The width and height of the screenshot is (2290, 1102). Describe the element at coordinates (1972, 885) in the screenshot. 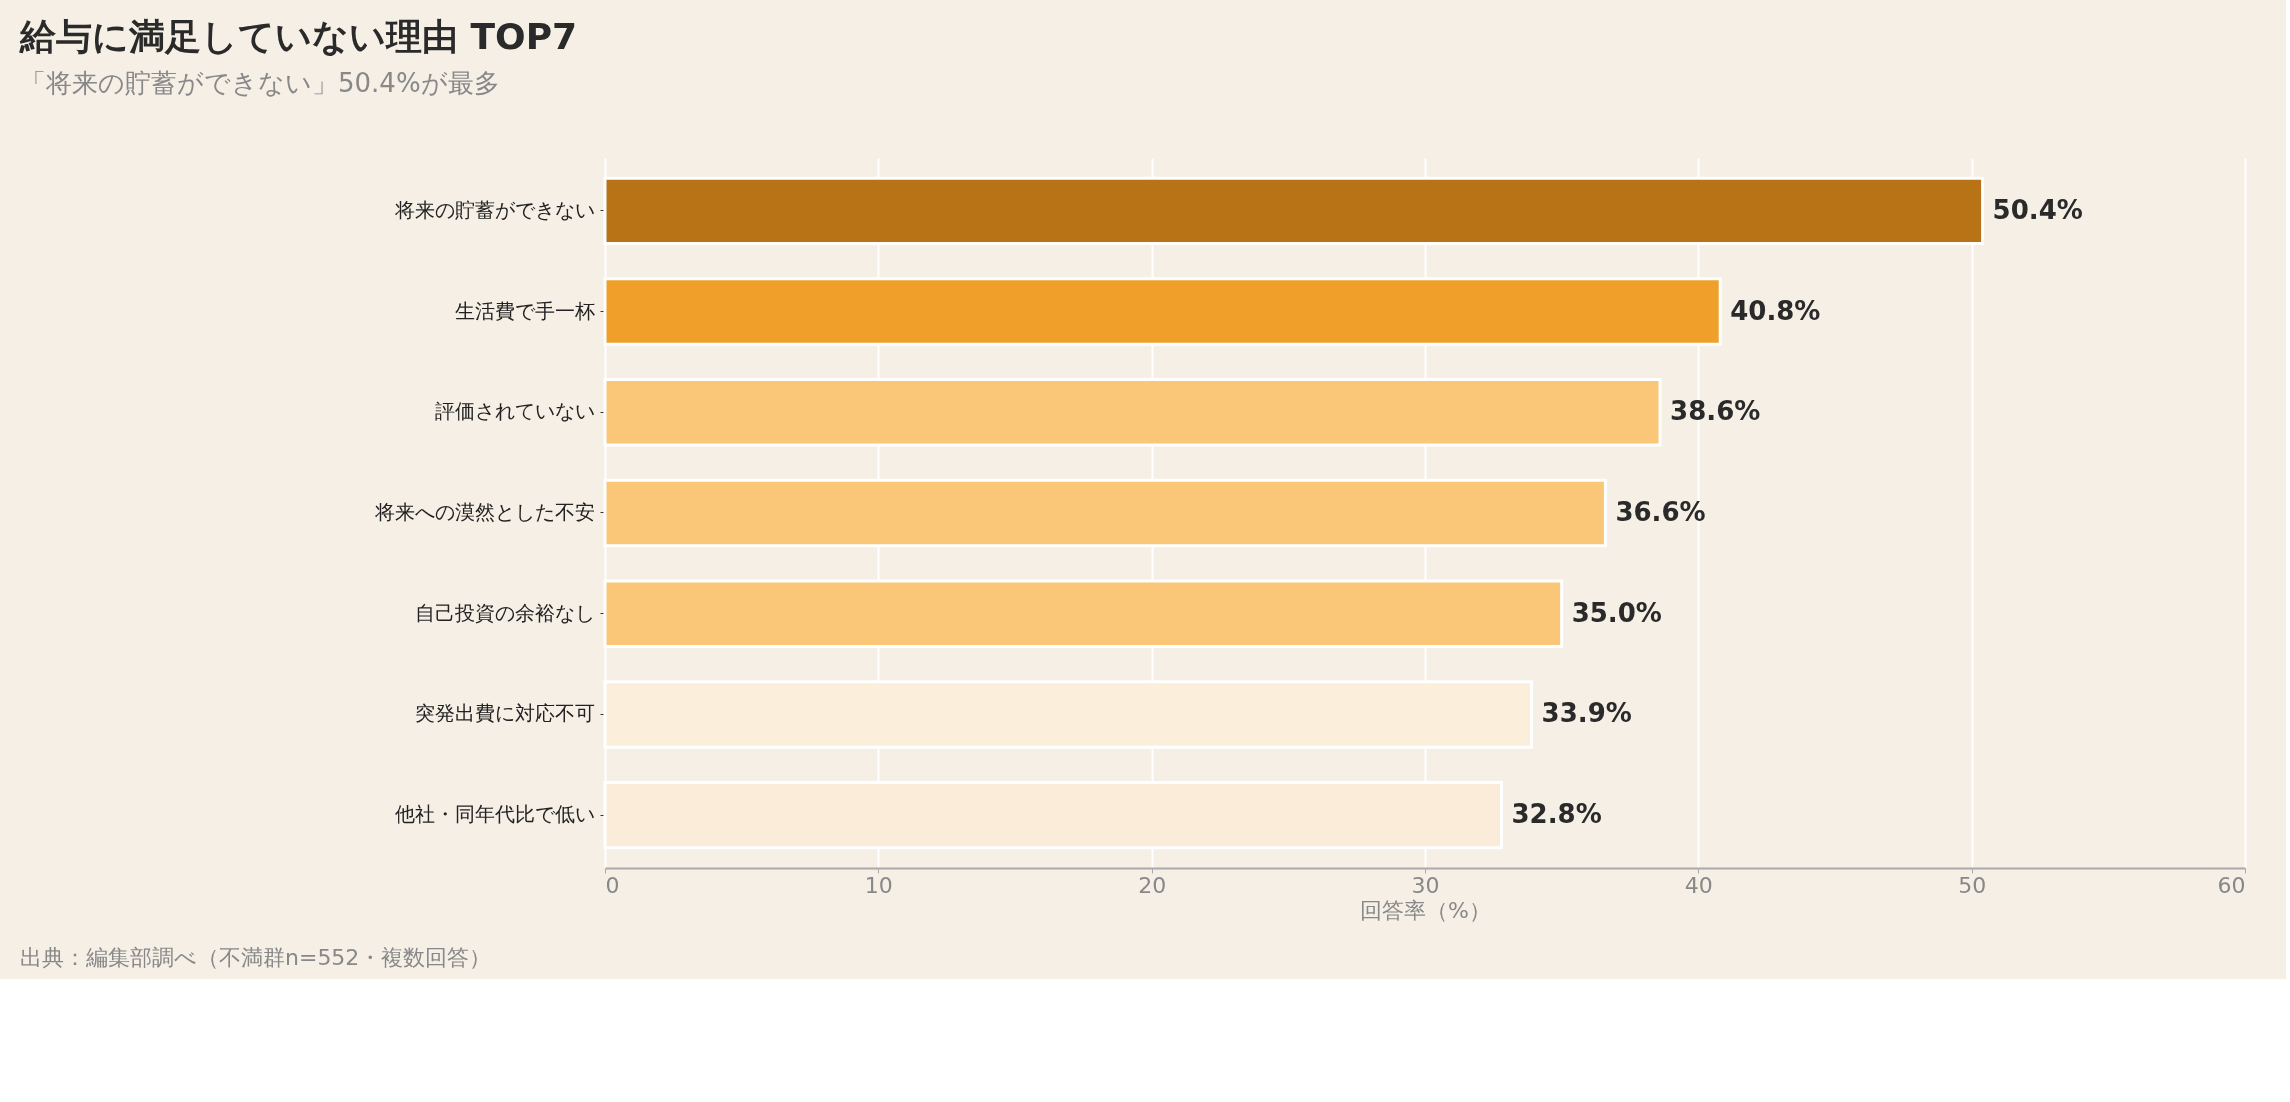

I see `x-tick-label: 50` at that location.